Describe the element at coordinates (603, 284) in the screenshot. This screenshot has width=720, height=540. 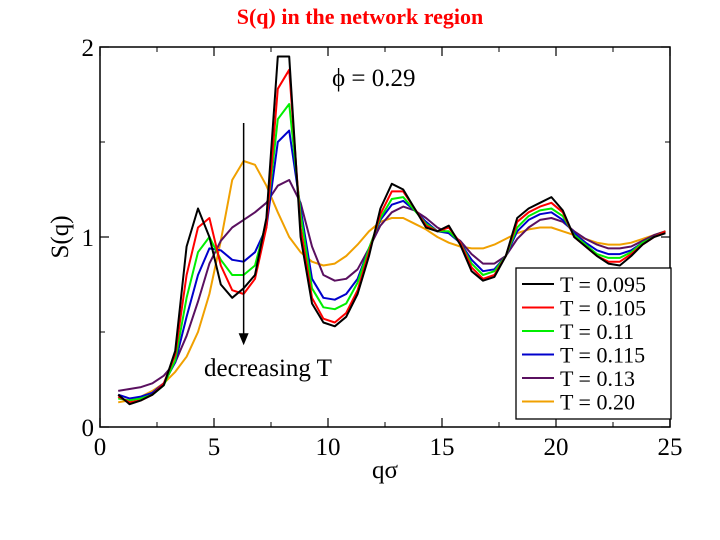
I see `legend-label: T = 0.095` at that location.